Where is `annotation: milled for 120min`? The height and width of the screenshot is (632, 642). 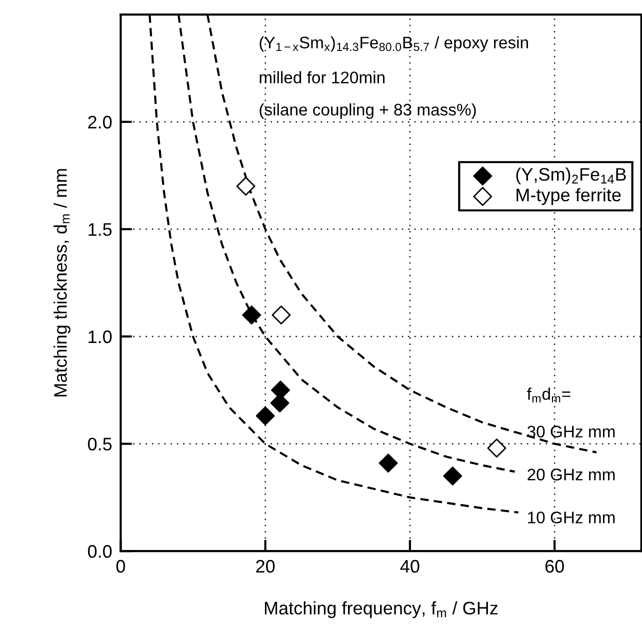 annotation: milled for 120min is located at coordinates (322, 77).